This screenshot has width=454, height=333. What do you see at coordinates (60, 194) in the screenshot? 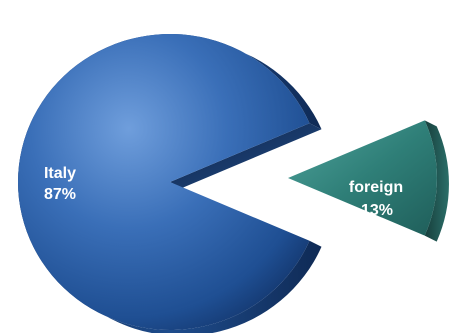
I see `slice-italy-value-label: 87%` at bounding box center [60, 194].